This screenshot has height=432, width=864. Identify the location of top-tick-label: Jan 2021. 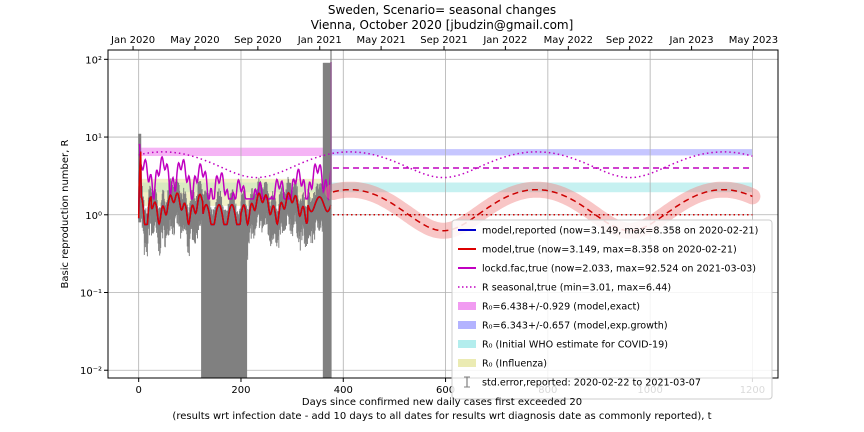
(319, 40).